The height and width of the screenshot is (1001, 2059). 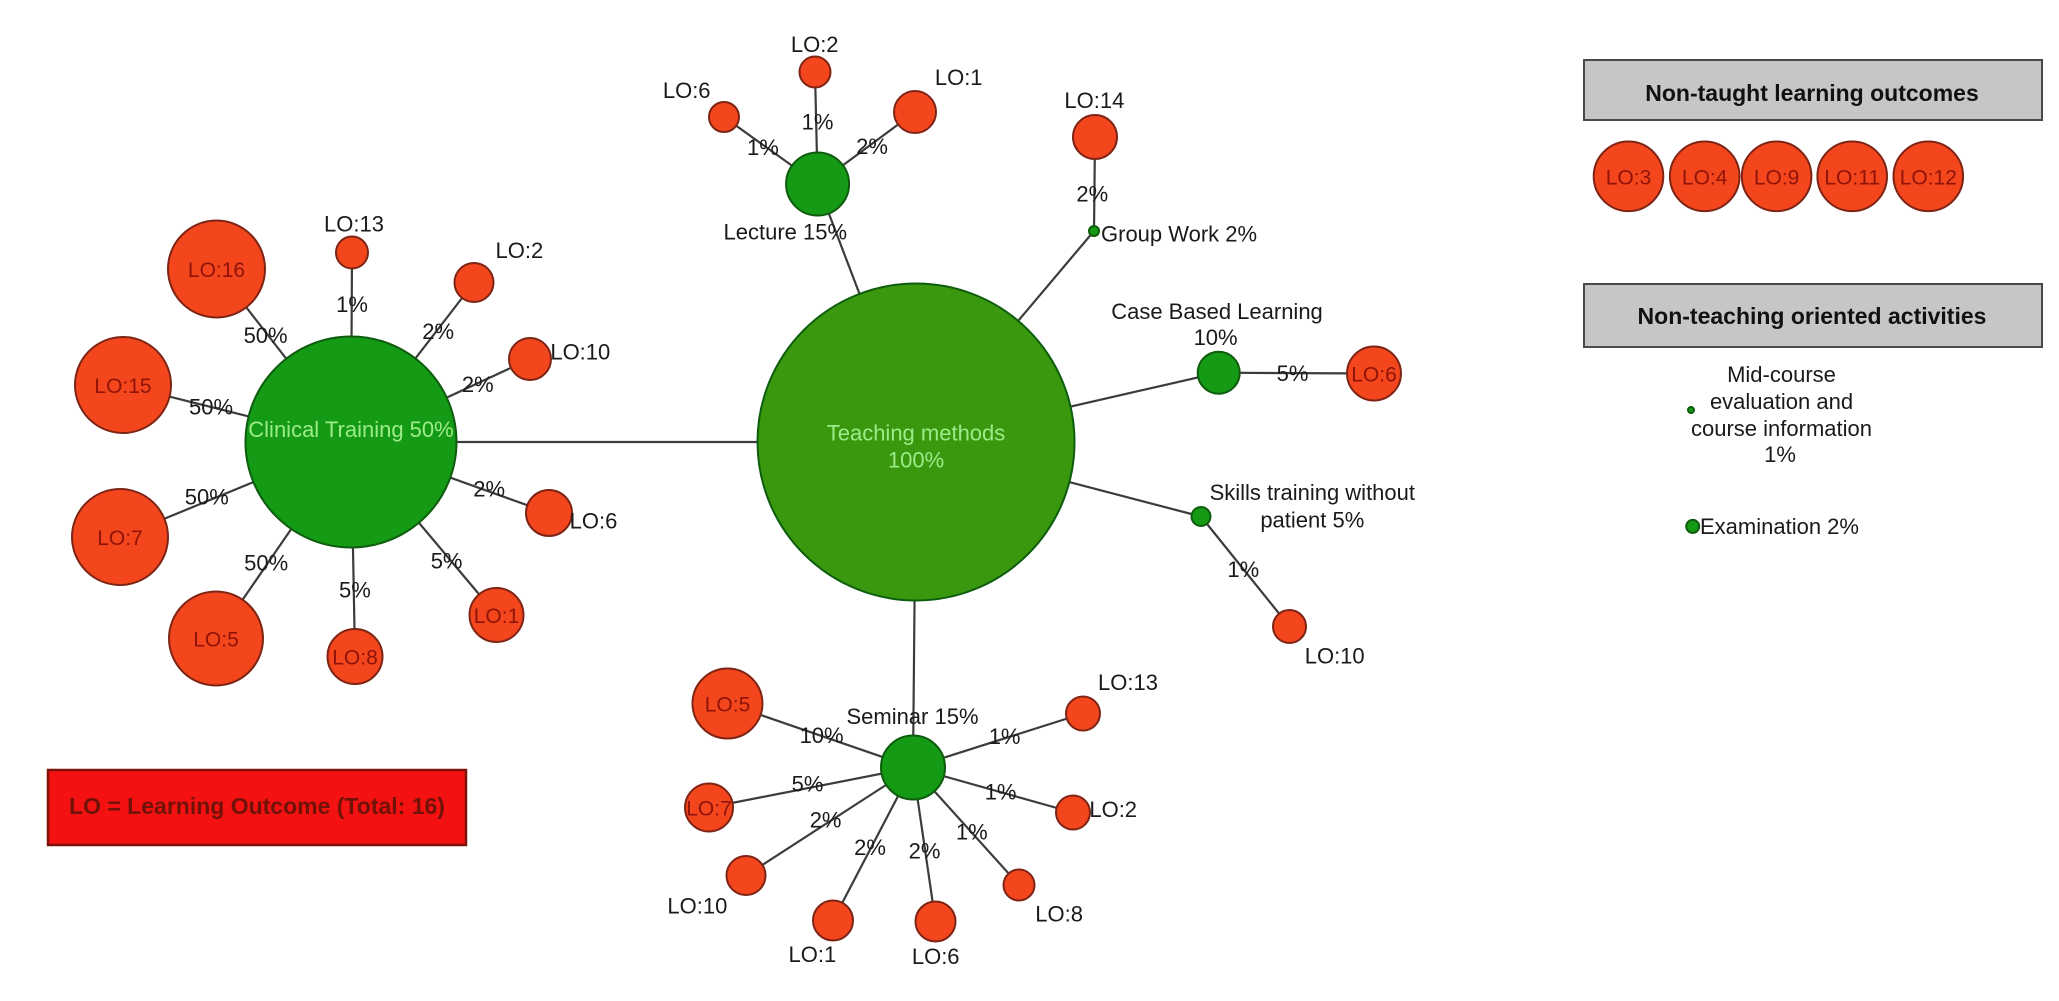 I want to click on svg-text: Lecture 15%, so click(x=786, y=232).